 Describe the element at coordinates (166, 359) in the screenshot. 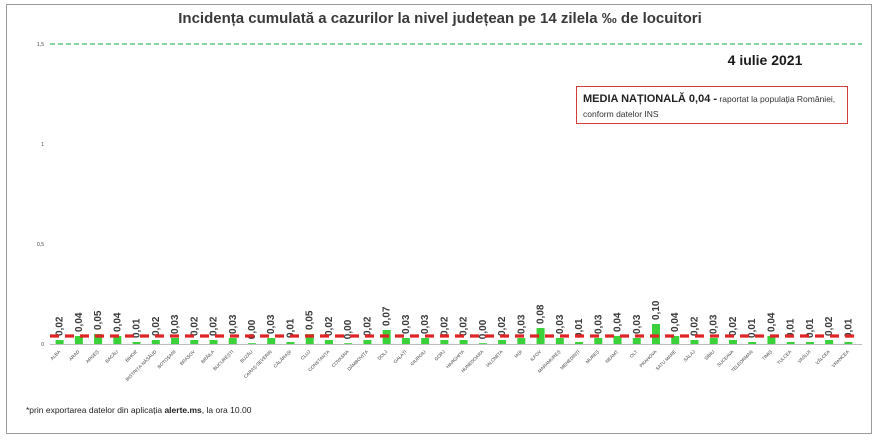

I see `x-tick-label: BOTOȘANI` at that location.